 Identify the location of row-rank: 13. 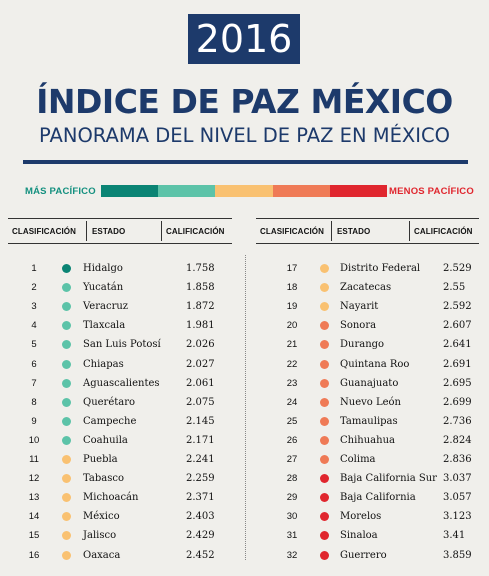
(34, 498).